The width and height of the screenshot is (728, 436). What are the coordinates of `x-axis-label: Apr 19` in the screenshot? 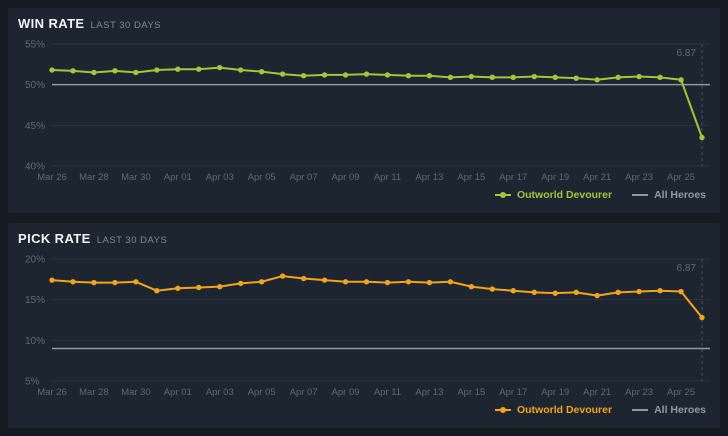 It's located at (555, 177).